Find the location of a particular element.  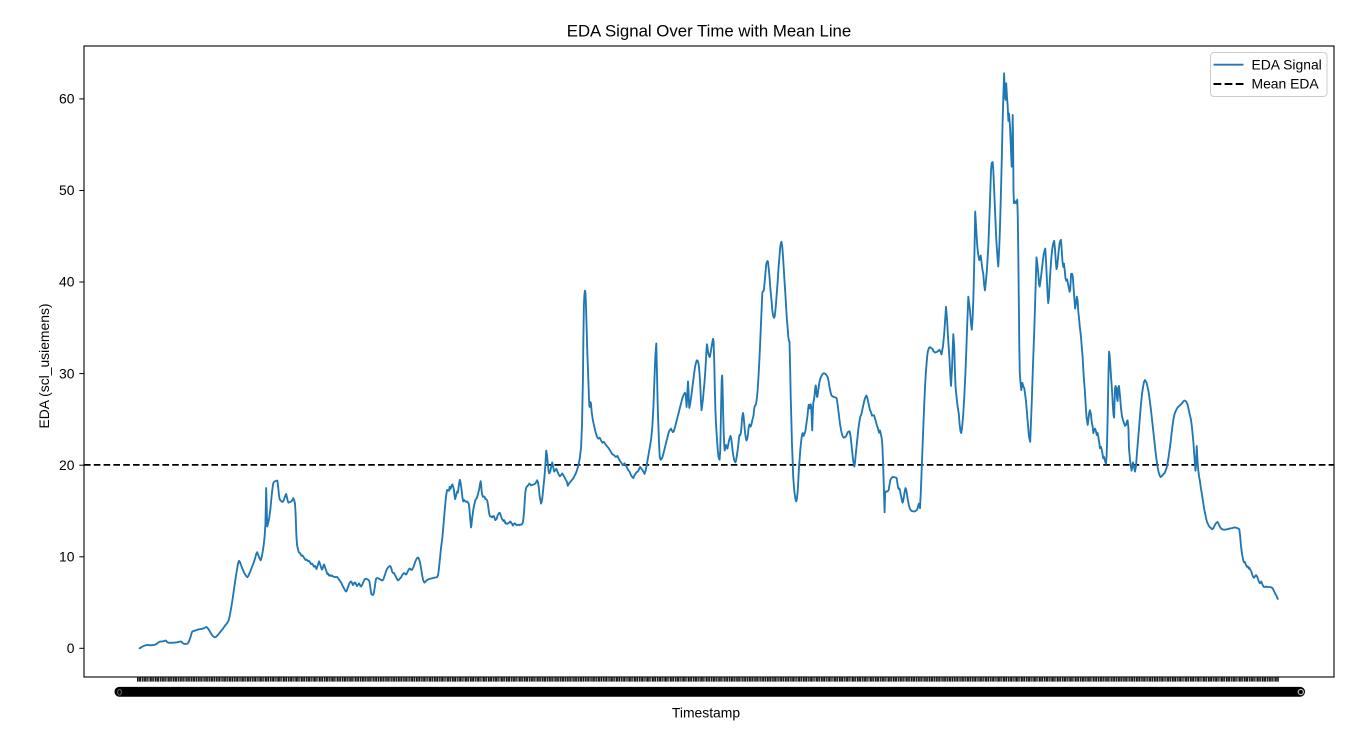

svg-text:EDA Signal Over Time with Mean: EDA Signal Over Time with Mean Line is located at coordinates (709, 31).